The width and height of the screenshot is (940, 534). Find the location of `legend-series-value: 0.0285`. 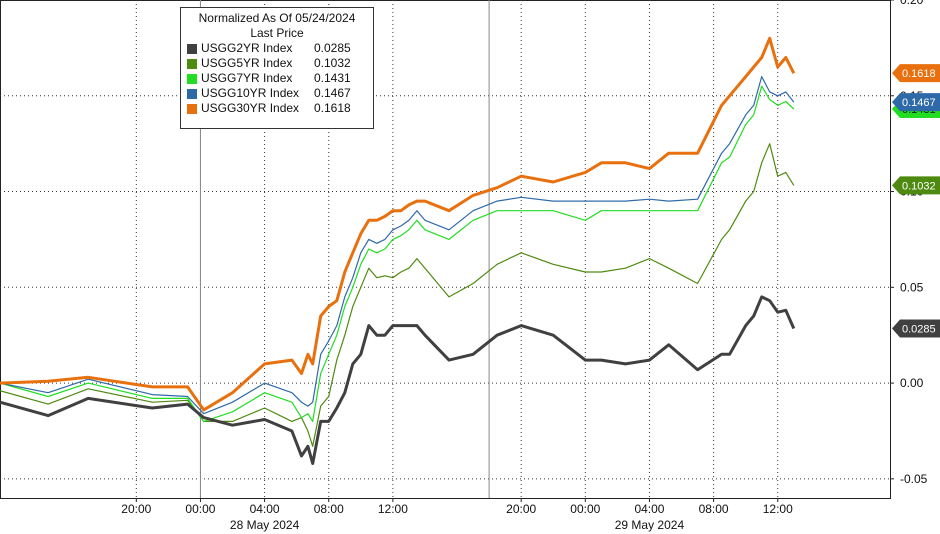

legend-series-value: 0.0285 is located at coordinates (332, 48).